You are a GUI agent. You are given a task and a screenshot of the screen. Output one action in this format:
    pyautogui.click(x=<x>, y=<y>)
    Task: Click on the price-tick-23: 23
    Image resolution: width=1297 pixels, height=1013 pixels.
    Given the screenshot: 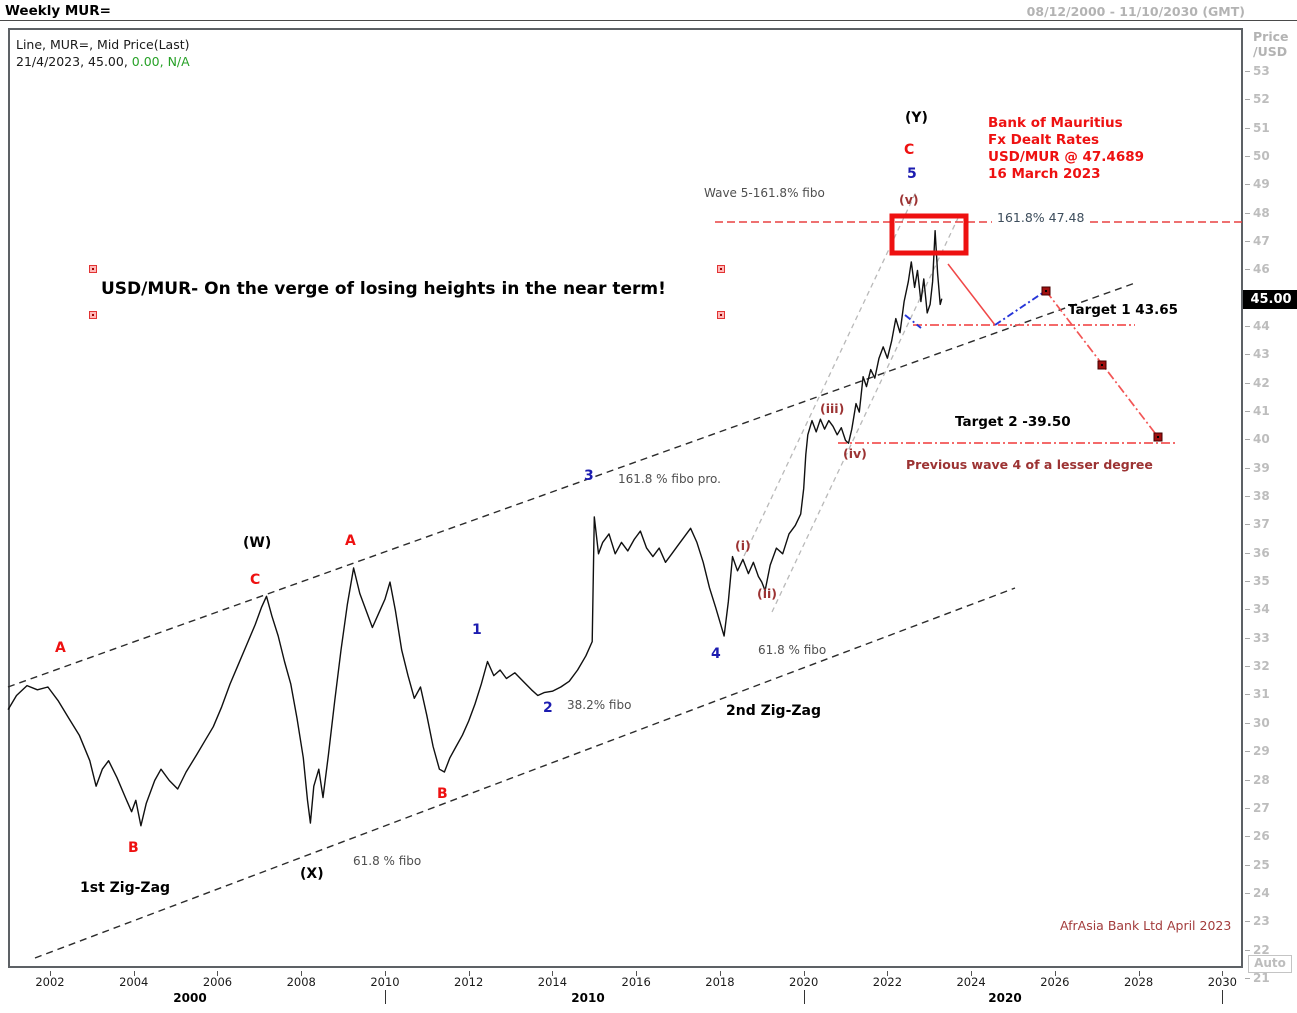 What is the action you would take?
    pyautogui.click(x=1271, y=922)
    